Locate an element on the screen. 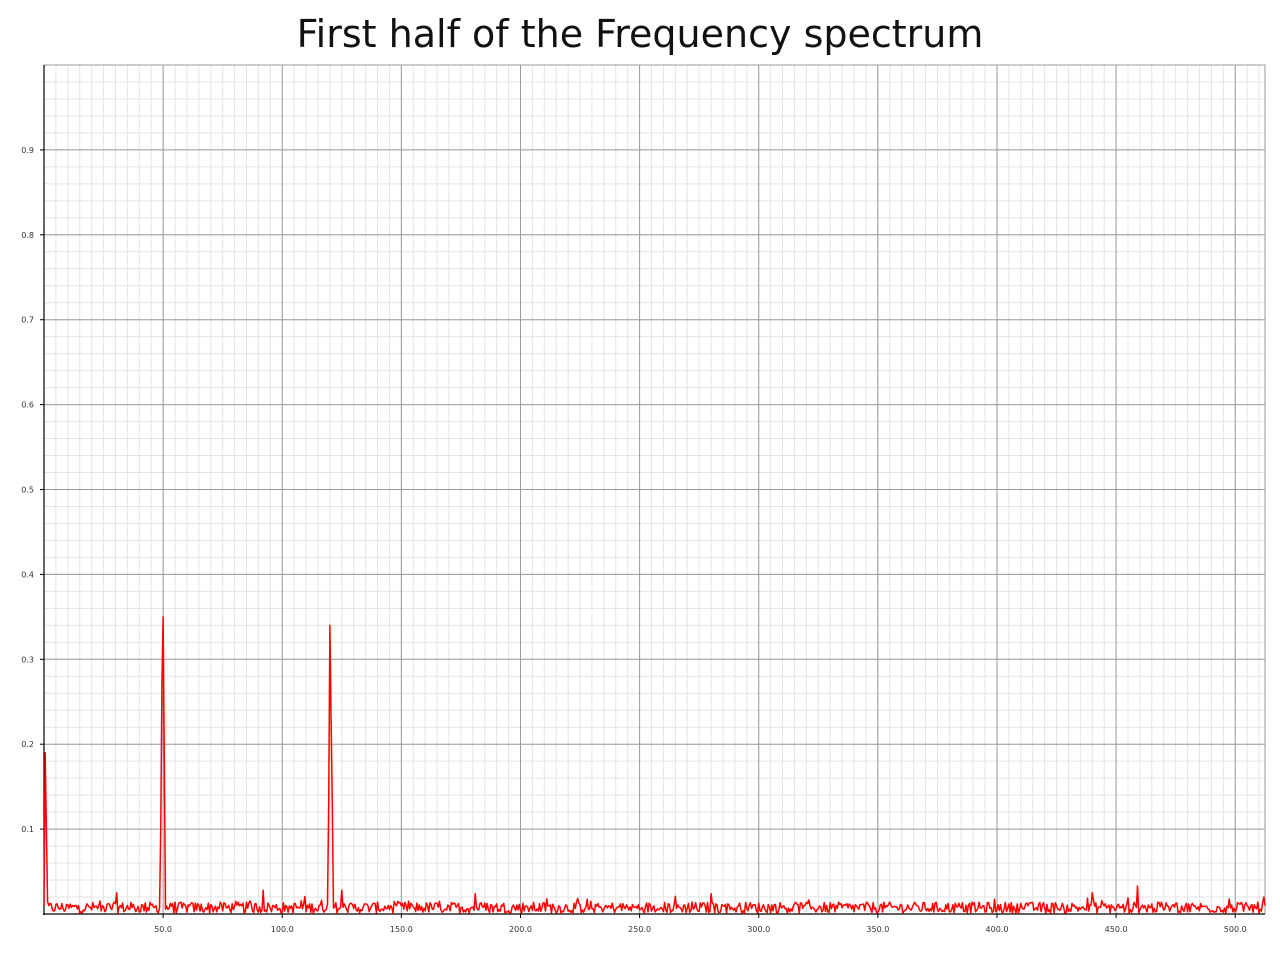 This screenshot has height=960, width=1280. y-tick-label: 0.2 is located at coordinates (27, 744).